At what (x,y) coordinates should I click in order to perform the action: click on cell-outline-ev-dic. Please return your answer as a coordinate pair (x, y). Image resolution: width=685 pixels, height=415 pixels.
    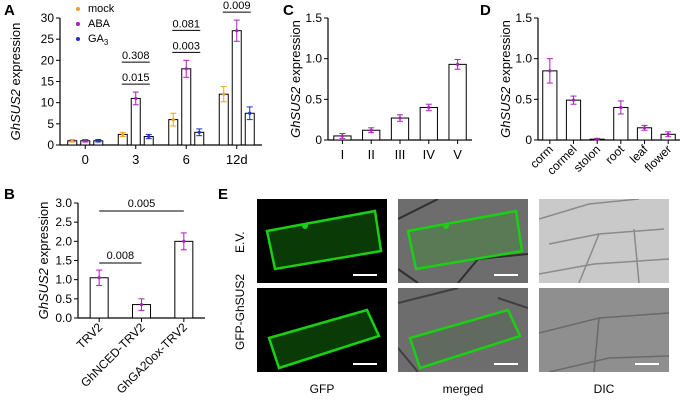
    Looking at the image, I should click on (604, 241).